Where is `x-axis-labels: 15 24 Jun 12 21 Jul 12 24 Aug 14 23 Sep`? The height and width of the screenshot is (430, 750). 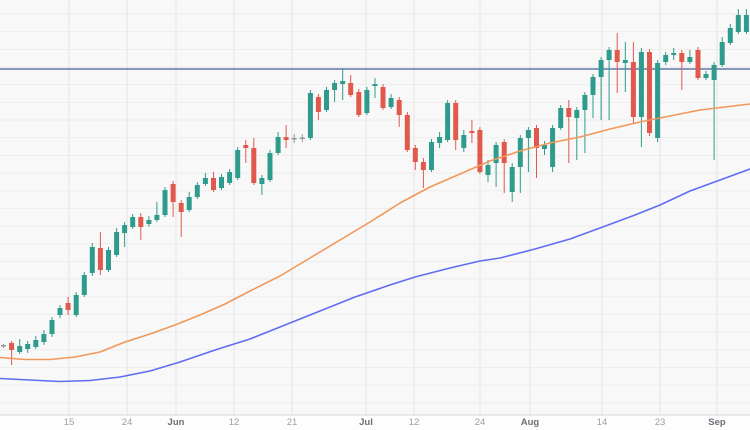 x-axis-labels: 15 24 Jun 12 21 Jul 12 24 Aug 14 23 Sep is located at coordinates (395, 422).